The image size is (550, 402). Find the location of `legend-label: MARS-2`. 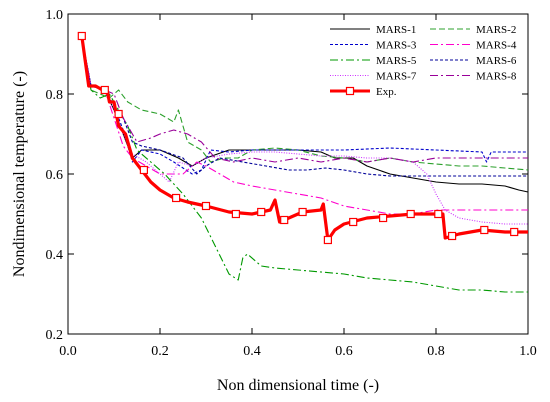

legend-label: MARS-2 is located at coordinates (496, 30).